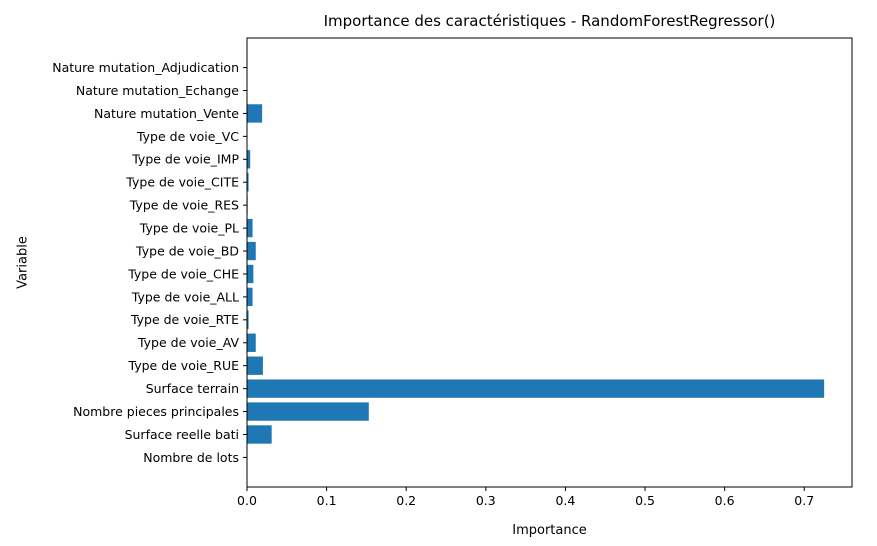  Describe the element at coordinates (255, 365) in the screenshot. I see `bar-type-de-voie-rue` at that location.